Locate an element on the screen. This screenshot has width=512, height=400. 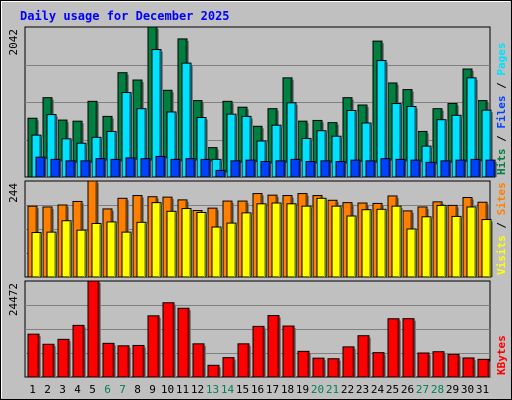
x-tick-label-day-16: 16 is located at coordinates (257, 389).